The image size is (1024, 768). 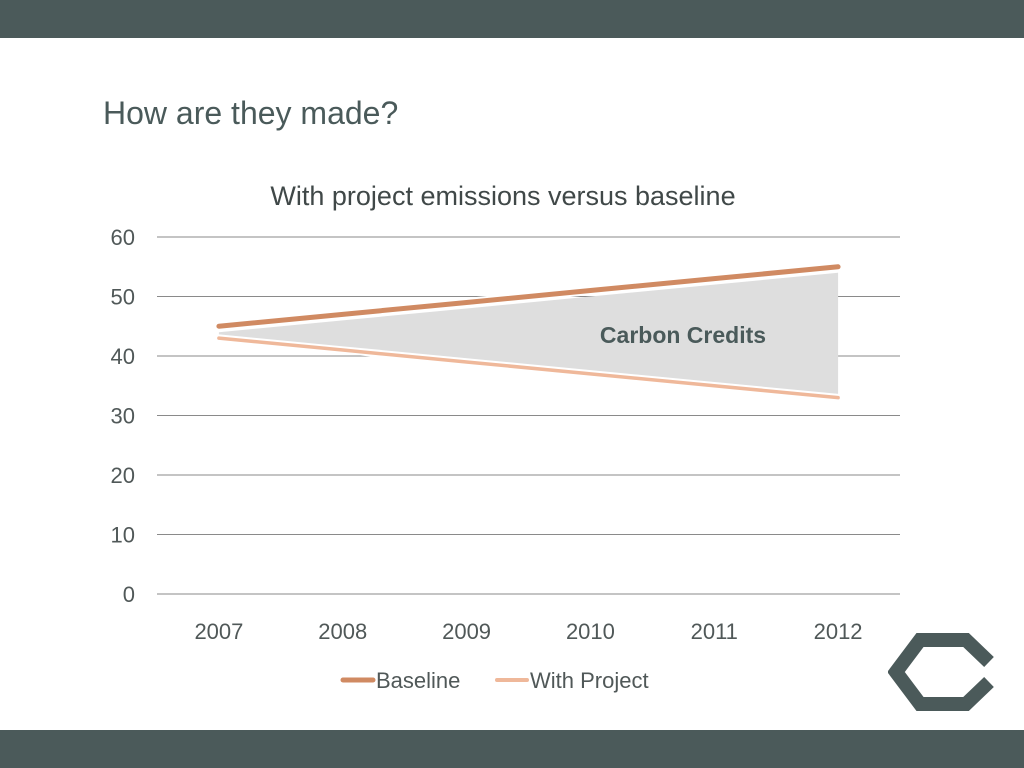 What do you see at coordinates (466, 631) in the screenshot?
I see `x-tick-label: 2009` at bounding box center [466, 631].